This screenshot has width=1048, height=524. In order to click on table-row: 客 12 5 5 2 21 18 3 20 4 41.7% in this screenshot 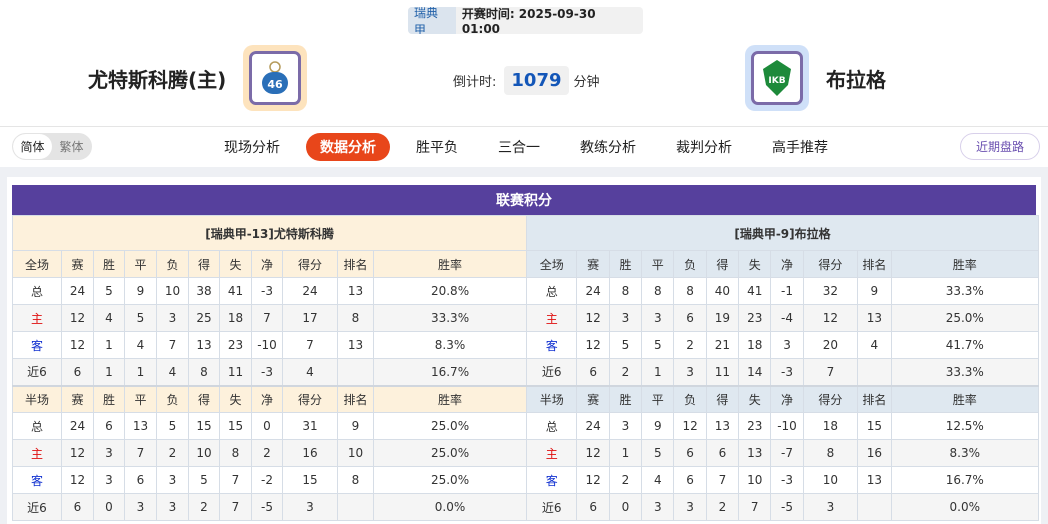, I will do `click(782, 345)`.